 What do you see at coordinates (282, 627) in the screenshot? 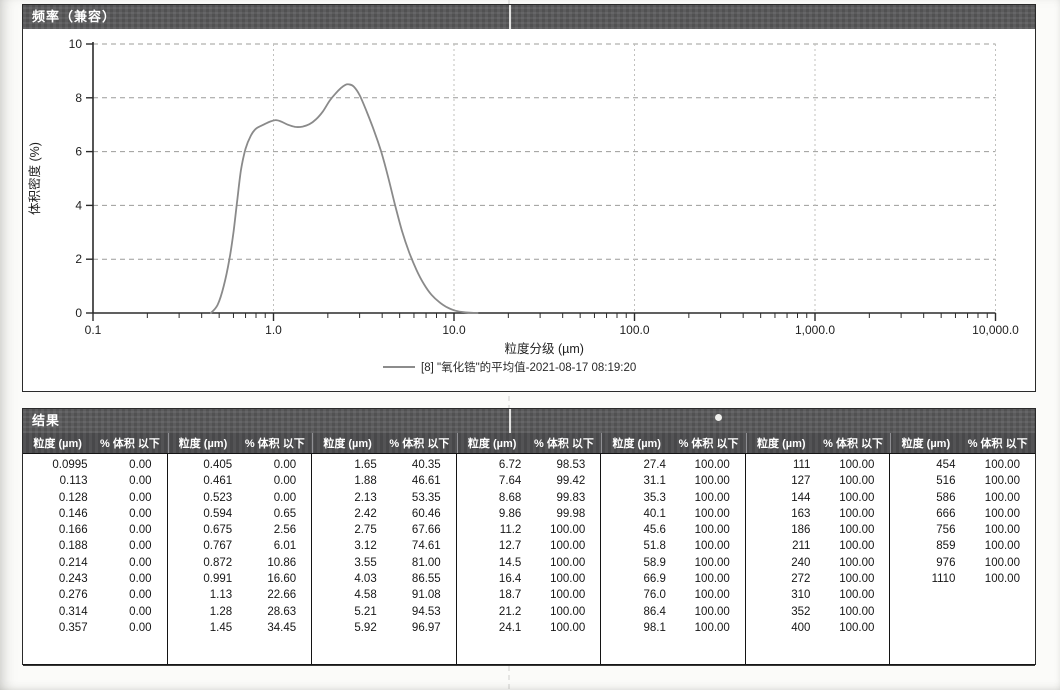
I see `pct-under-value: 34.45` at bounding box center [282, 627].